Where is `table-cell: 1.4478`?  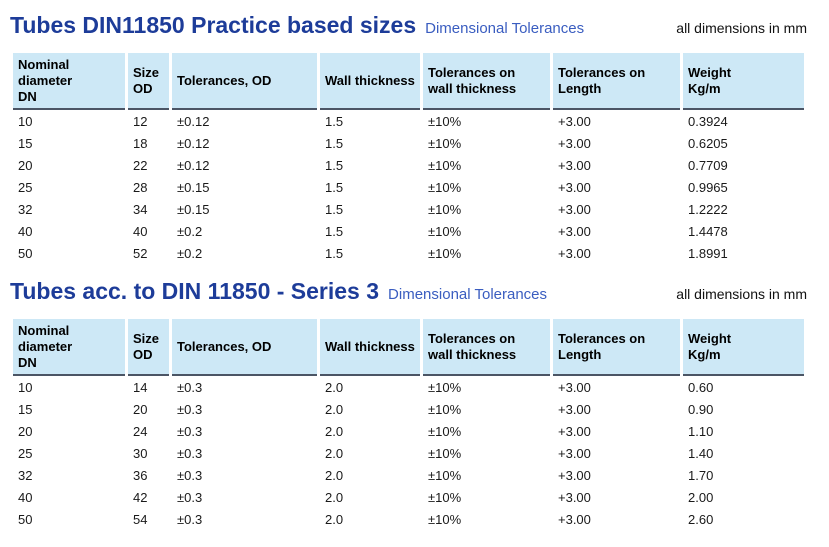 table-cell: 1.4478 is located at coordinates (708, 231).